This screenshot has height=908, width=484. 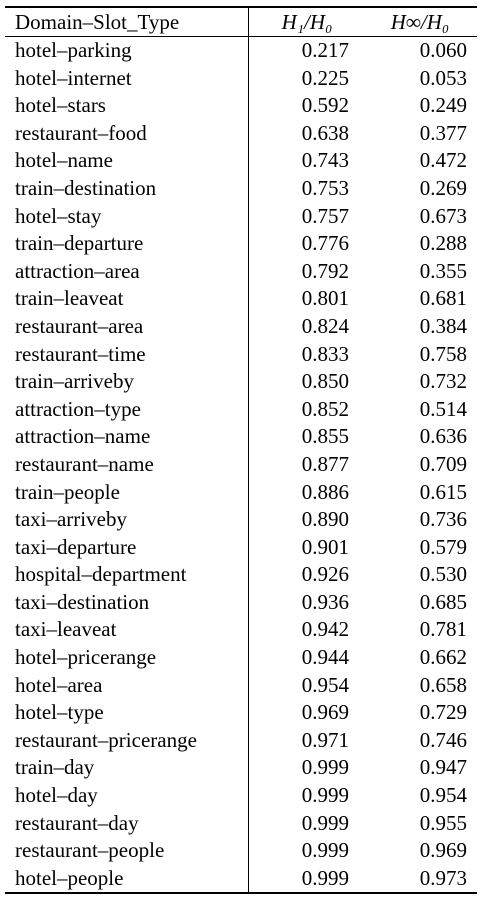 What do you see at coordinates (443, 243) in the screenshot?
I see `cell-hinf-over-h0: 0.288` at bounding box center [443, 243].